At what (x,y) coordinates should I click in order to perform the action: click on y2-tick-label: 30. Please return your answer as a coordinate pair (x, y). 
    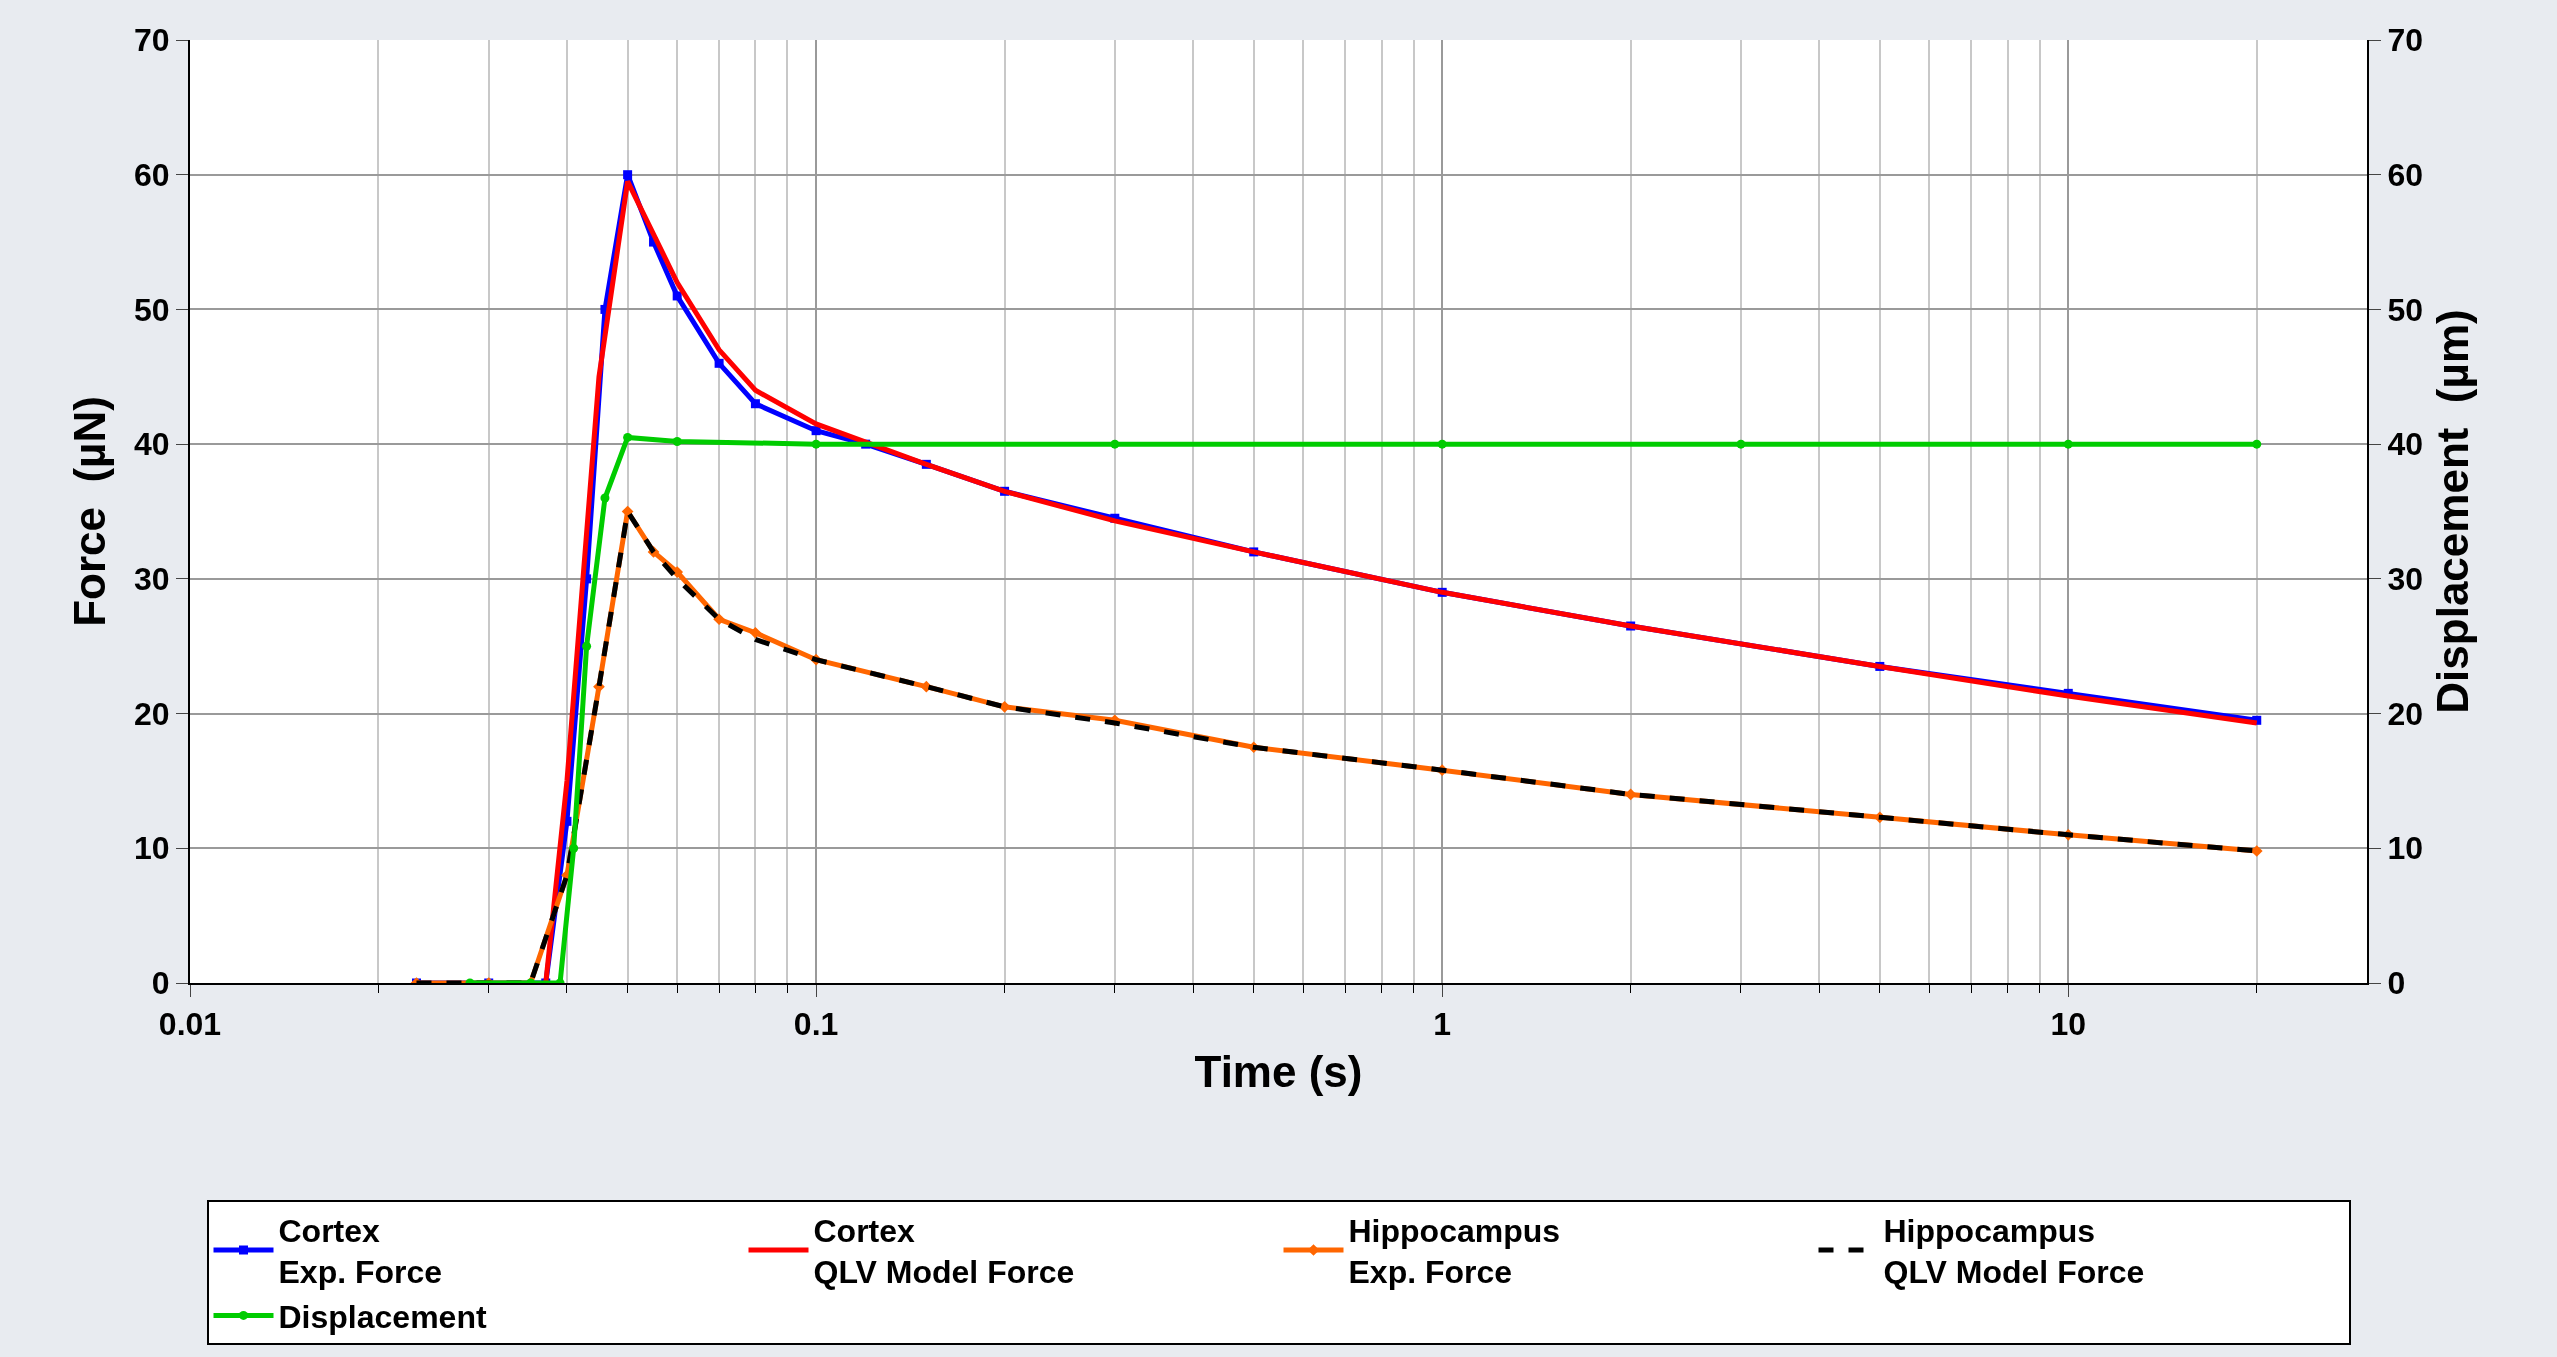
    Looking at the image, I should click on (2405, 579).